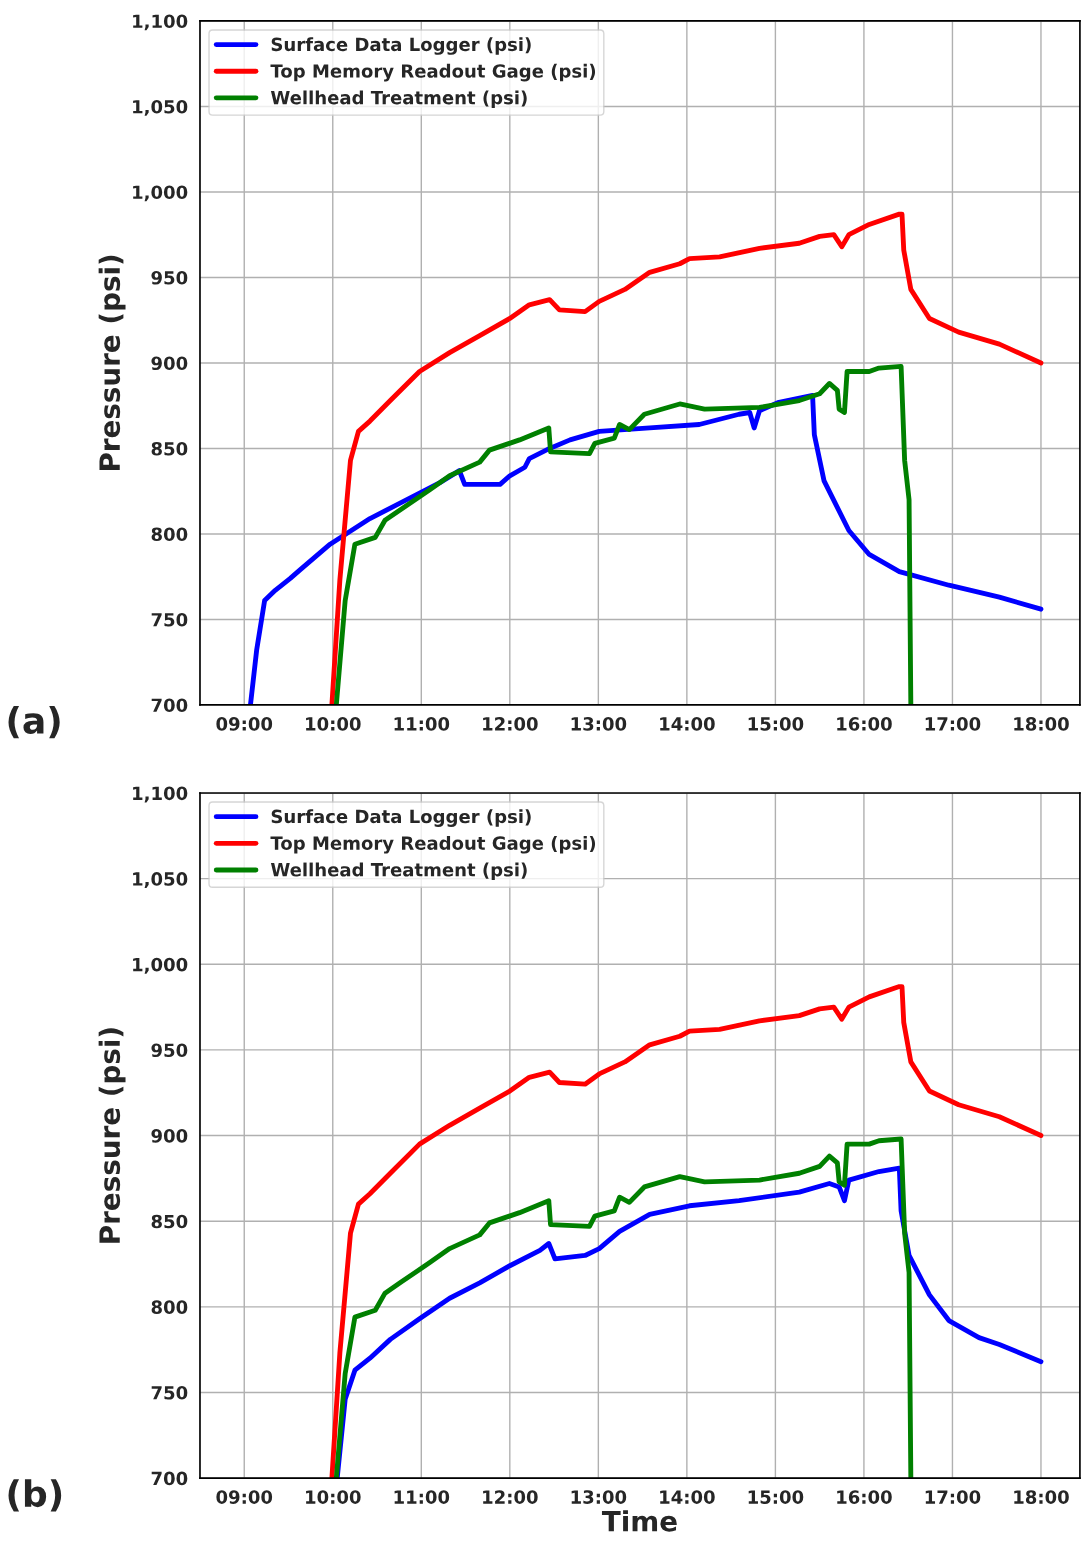 The image size is (1081, 1551). I want to click on x-axis-title: Time, so click(639, 1521).